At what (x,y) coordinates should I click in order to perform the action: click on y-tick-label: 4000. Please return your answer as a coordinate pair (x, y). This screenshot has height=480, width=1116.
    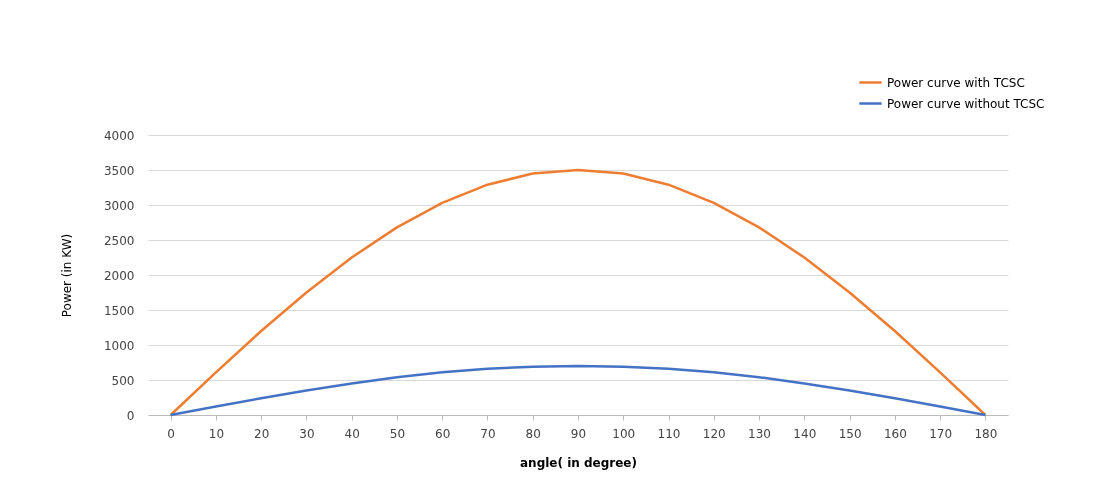
    Looking at the image, I should click on (119, 135).